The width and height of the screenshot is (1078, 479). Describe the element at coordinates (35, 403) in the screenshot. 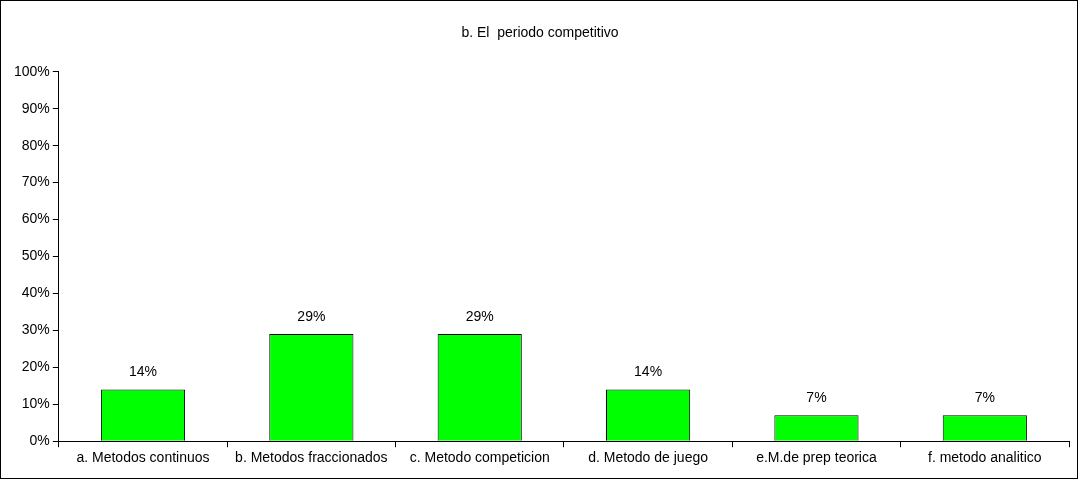

I see `y-tick-label: 10%` at that location.